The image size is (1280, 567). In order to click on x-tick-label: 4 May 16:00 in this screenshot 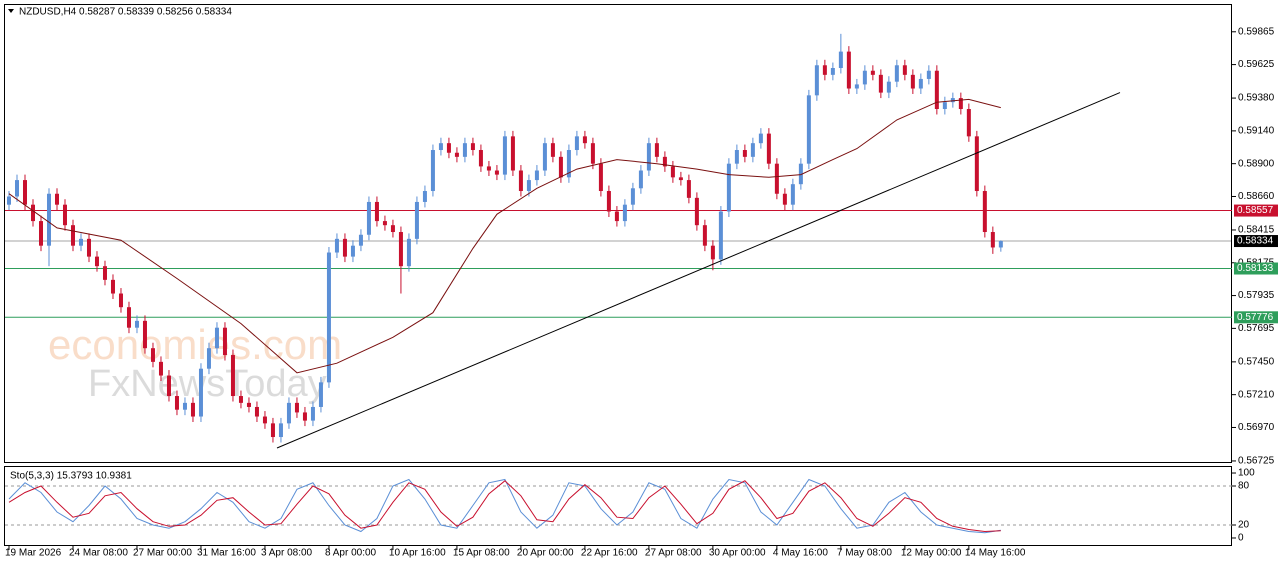, I will do `click(800, 553)`.